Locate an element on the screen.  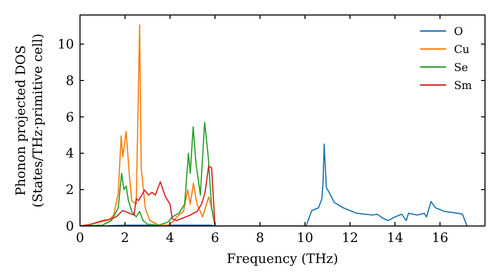
legend-label: Cu is located at coordinates (462, 49).